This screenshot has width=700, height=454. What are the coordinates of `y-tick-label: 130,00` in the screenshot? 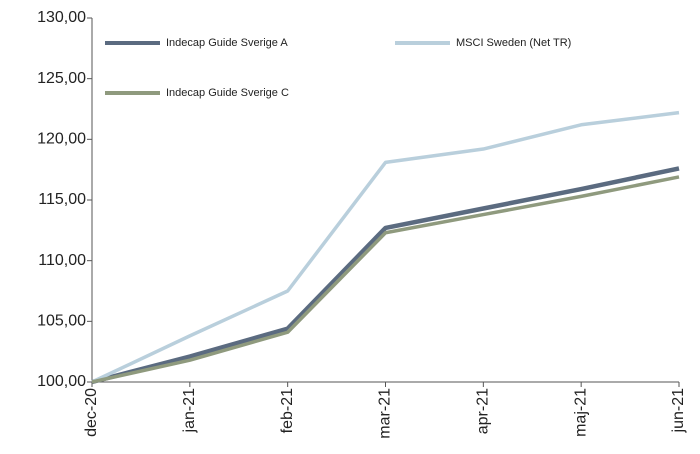 It's located at (61, 17).